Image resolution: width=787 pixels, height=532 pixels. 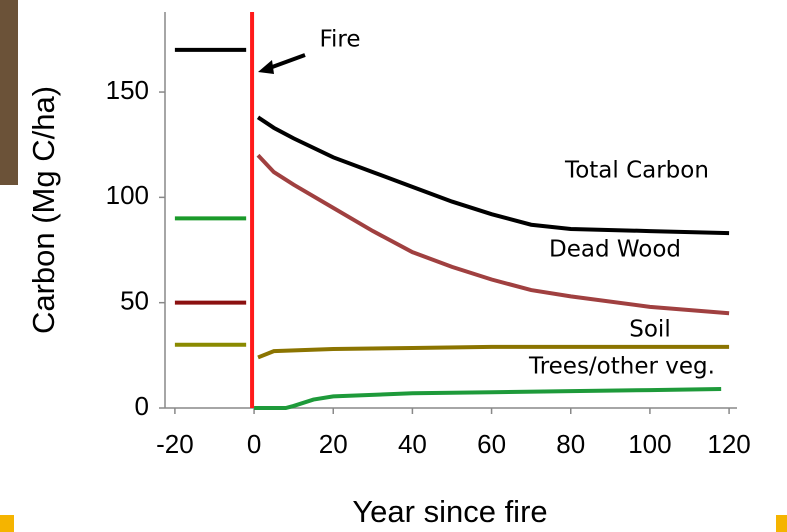 I want to click on x-tick-label: 100, so click(x=649, y=444).